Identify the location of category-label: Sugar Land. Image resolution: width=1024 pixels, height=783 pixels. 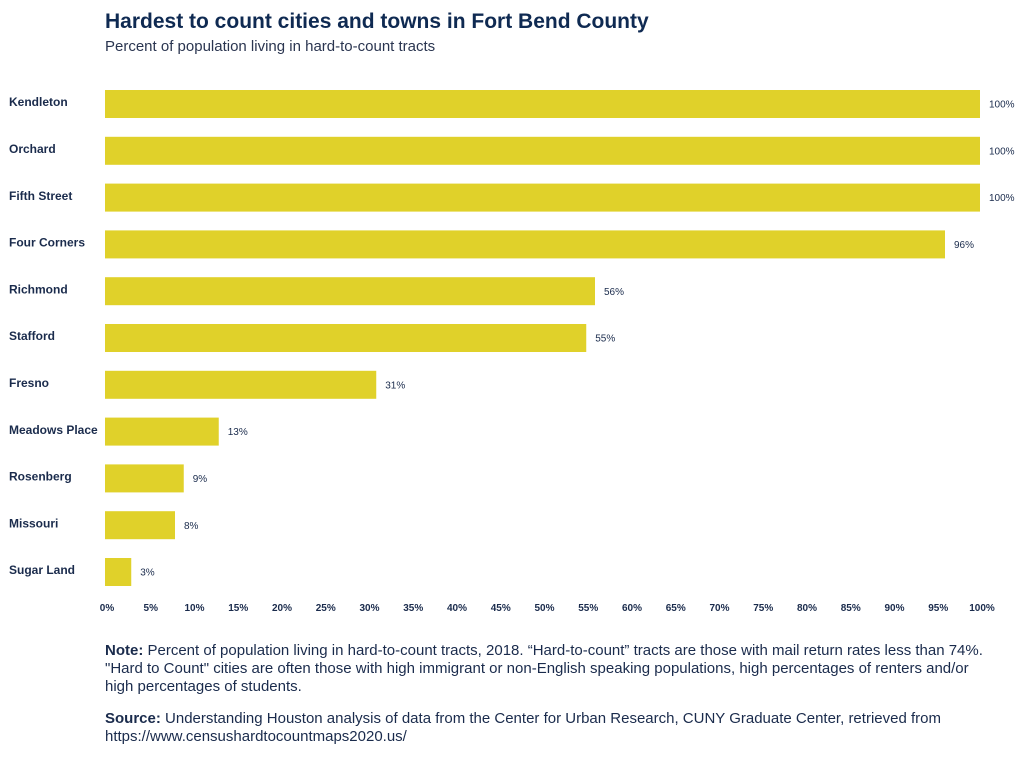
(42, 570).